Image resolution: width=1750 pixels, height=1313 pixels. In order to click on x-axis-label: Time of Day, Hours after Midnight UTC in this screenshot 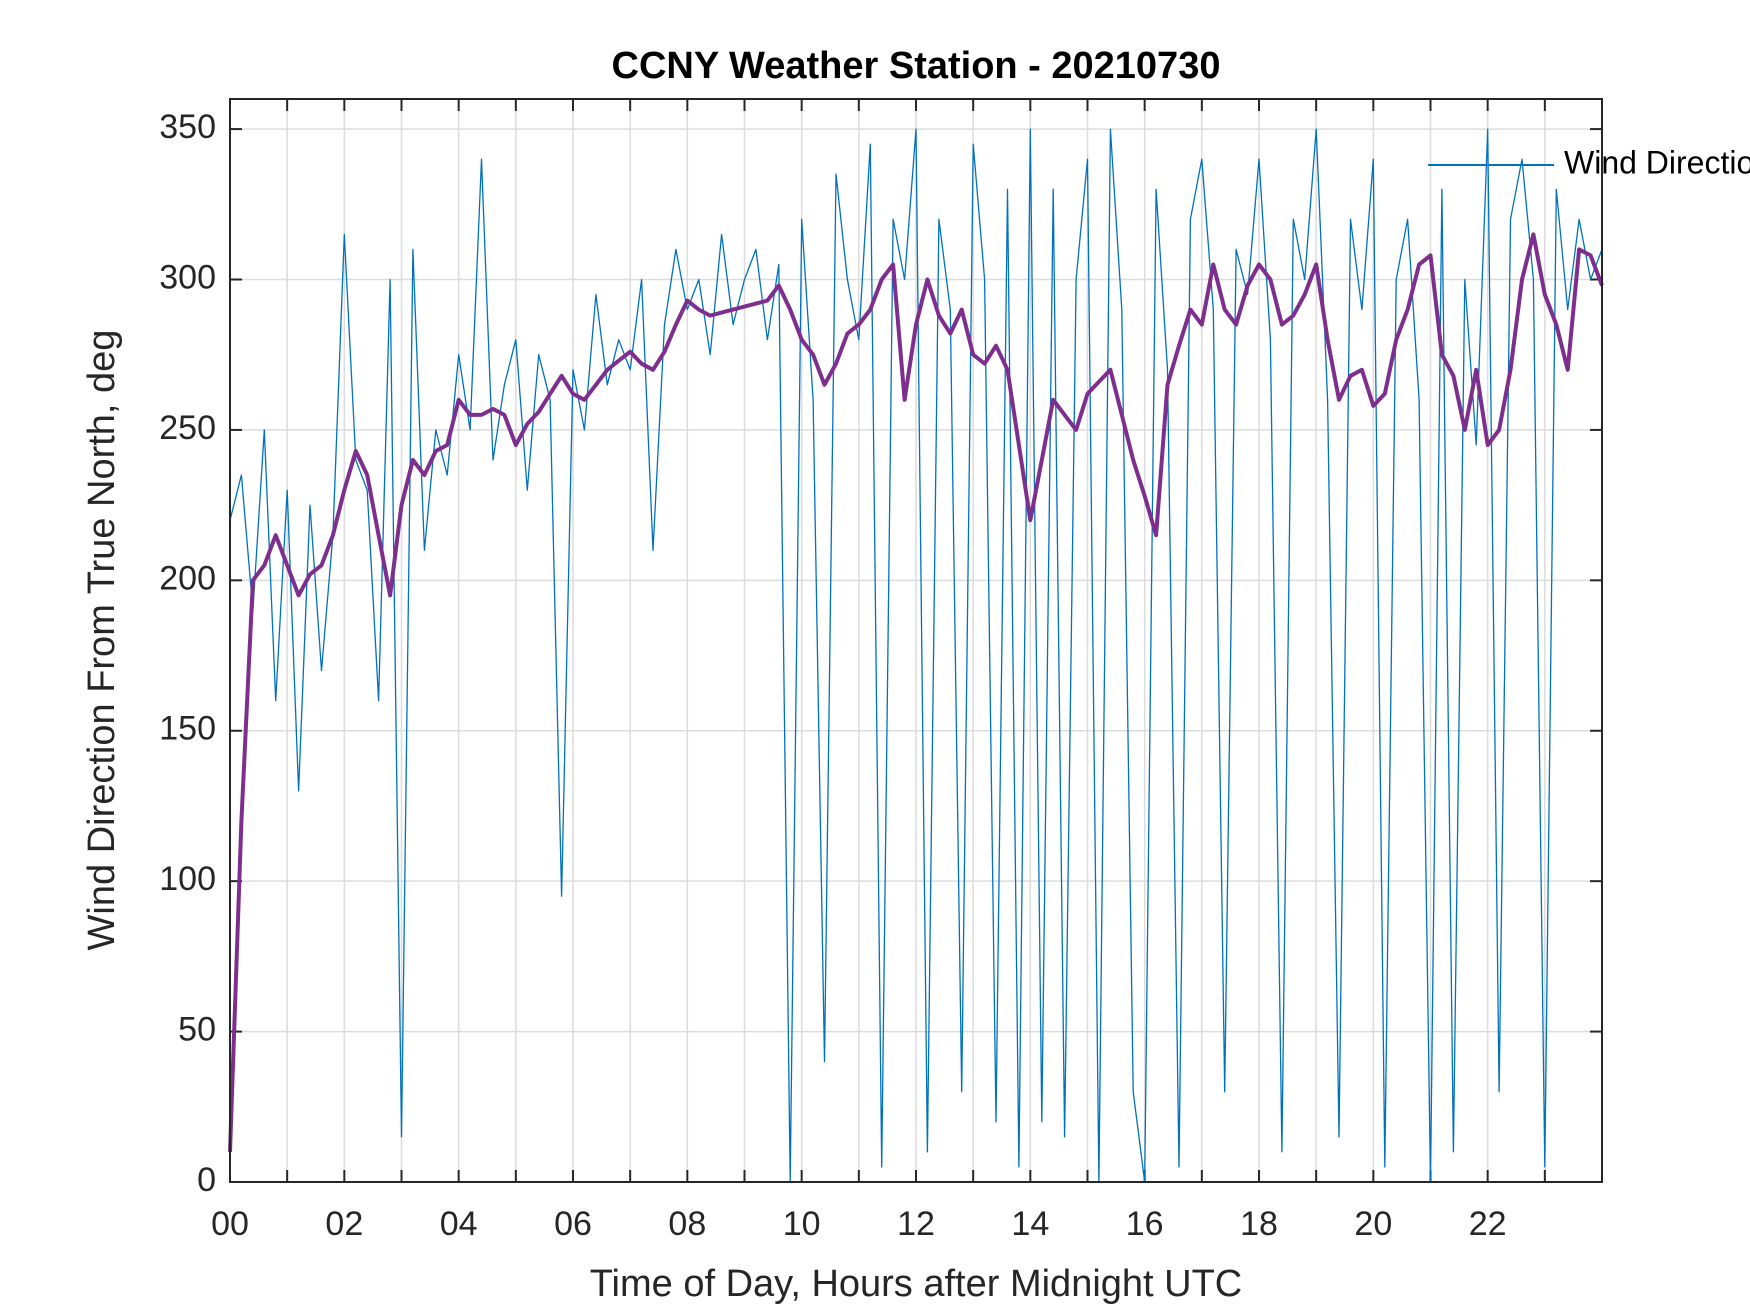, I will do `click(916, 1284)`.